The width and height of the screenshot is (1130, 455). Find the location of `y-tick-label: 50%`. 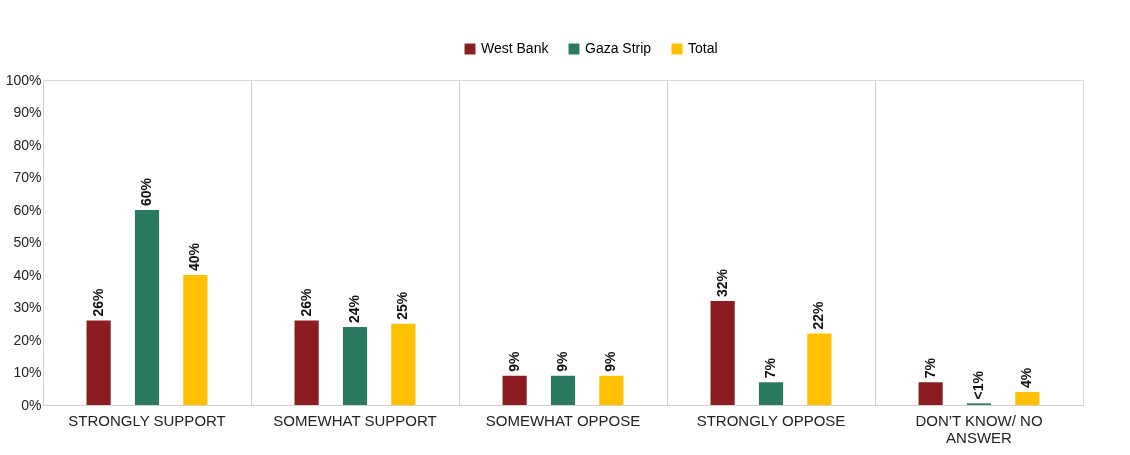

y-tick-label: 50% is located at coordinates (27, 242).